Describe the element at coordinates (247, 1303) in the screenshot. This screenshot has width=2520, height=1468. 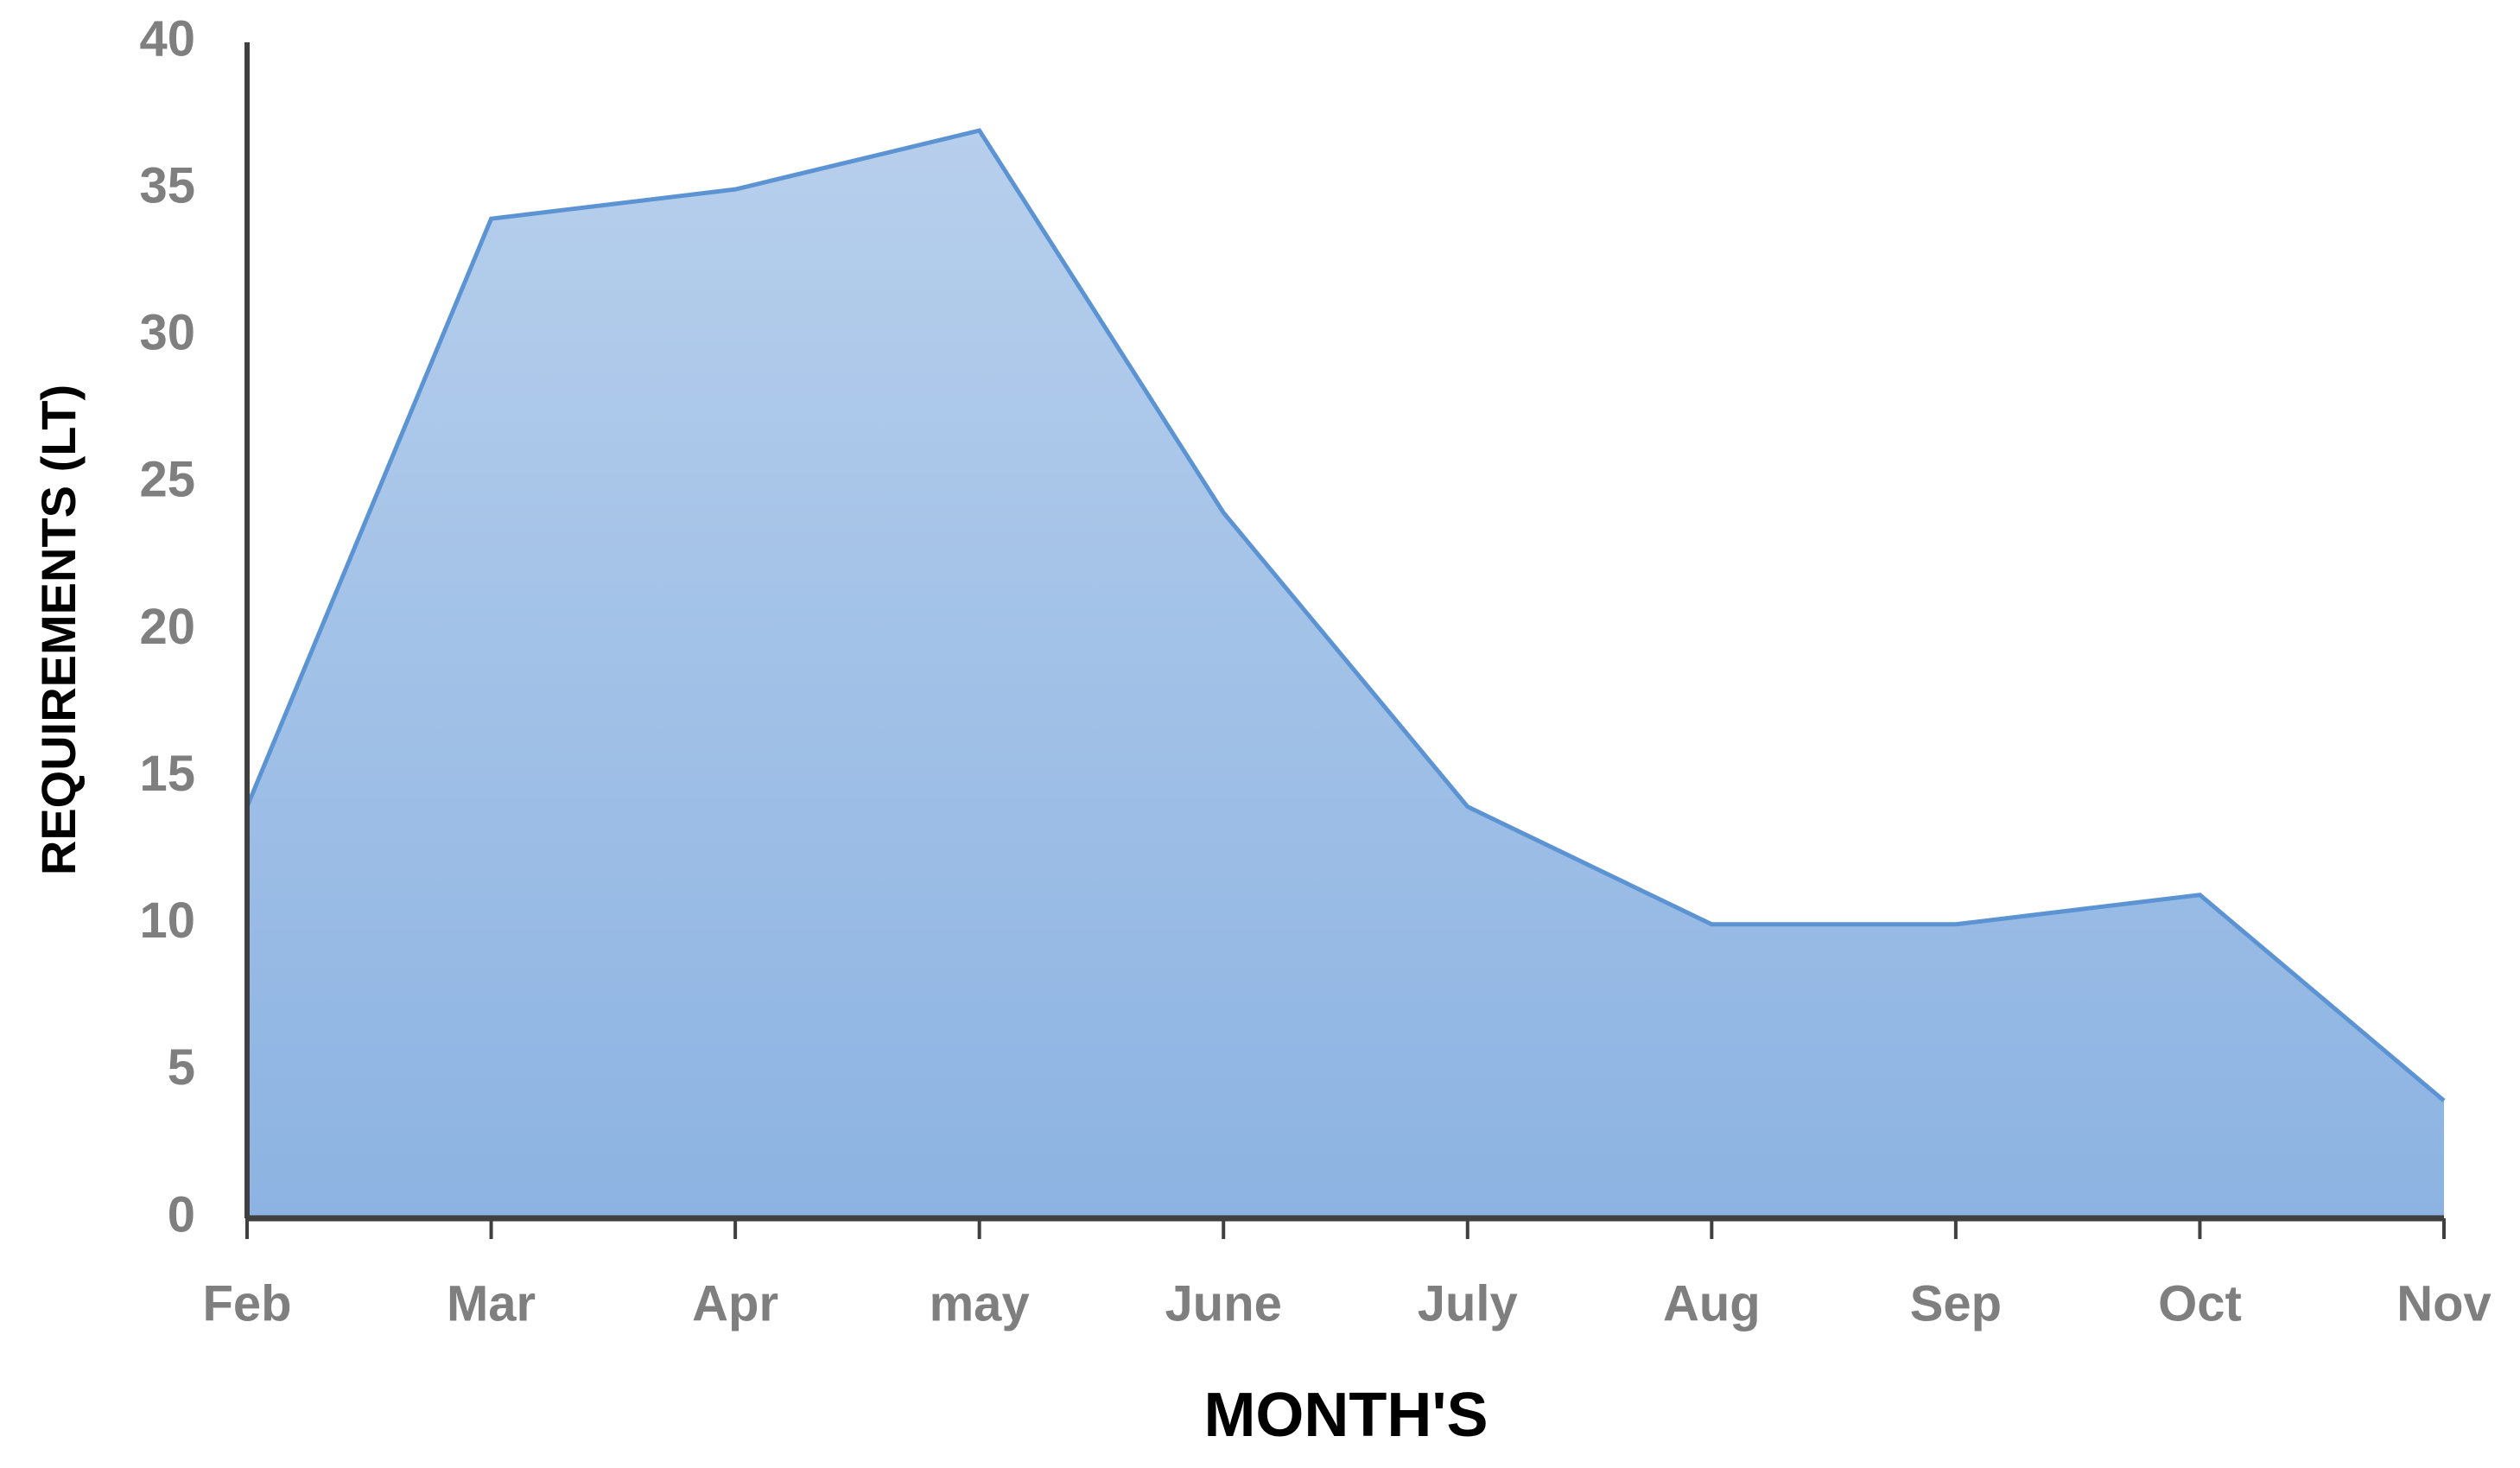
I see `x-tick-label: Feb` at that location.